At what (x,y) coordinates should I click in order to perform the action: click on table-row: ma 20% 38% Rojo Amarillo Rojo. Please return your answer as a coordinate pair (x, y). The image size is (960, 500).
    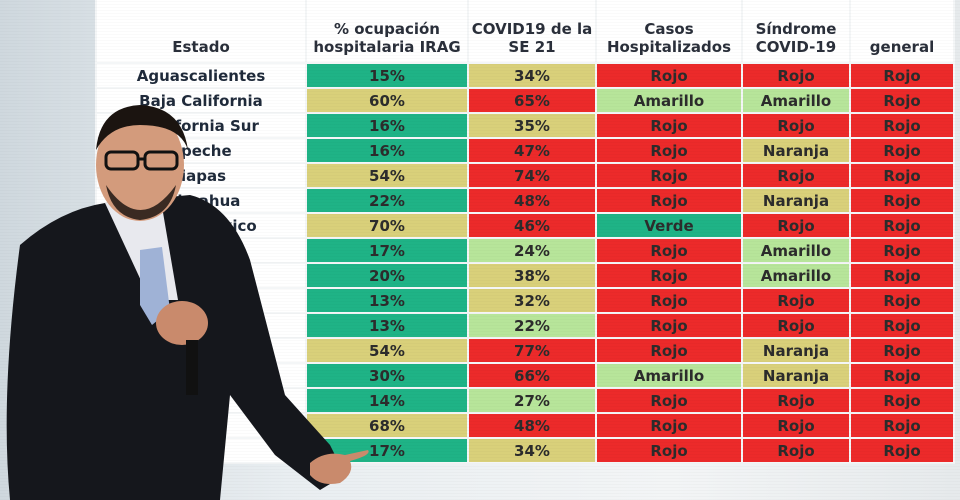
    Looking at the image, I should click on (525, 275).